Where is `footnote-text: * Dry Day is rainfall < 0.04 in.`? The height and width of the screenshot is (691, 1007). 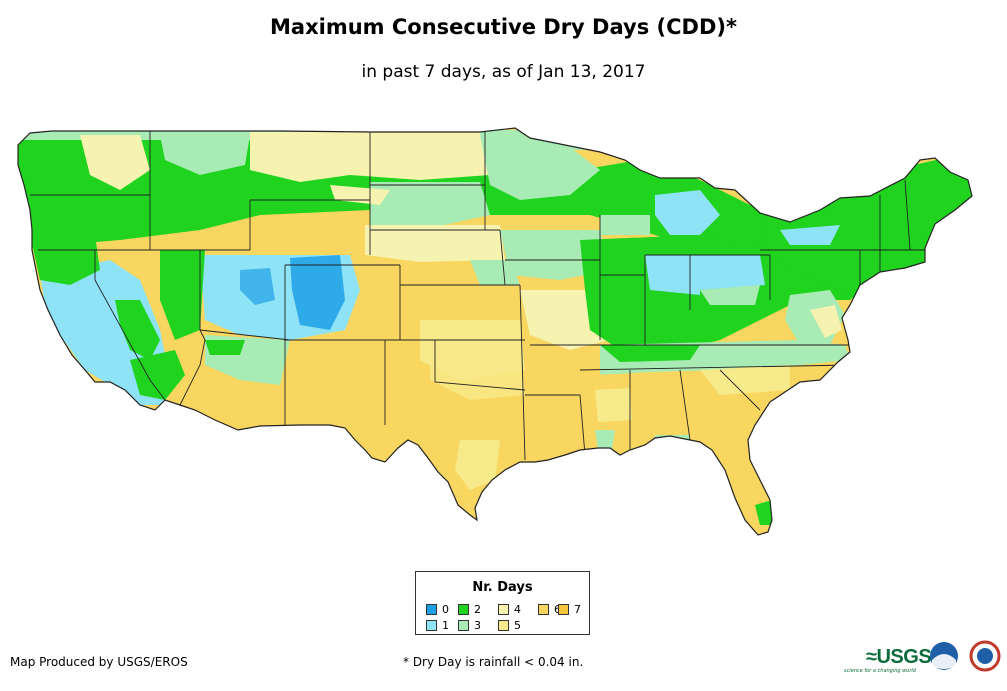
footnote-text: * Dry Day is rainfall < 0.04 in. is located at coordinates (493, 662).